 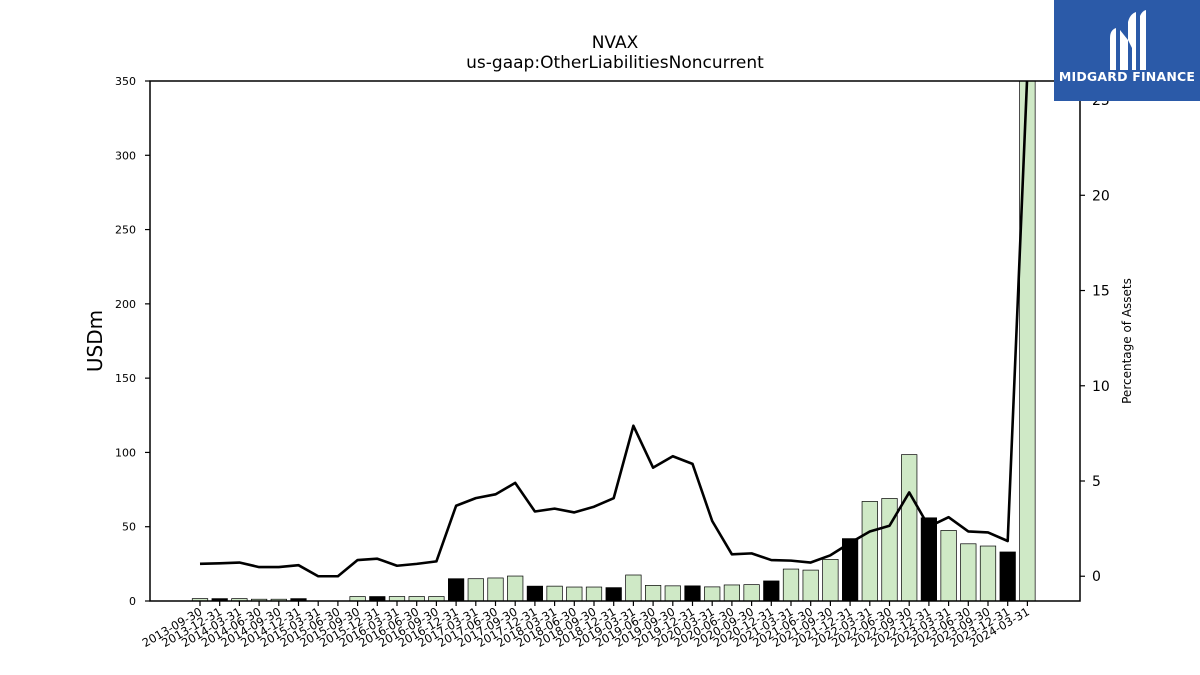 What do you see at coordinates (129, 527) in the screenshot?
I see `y-tick-label: 50` at bounding box center [129, 527].